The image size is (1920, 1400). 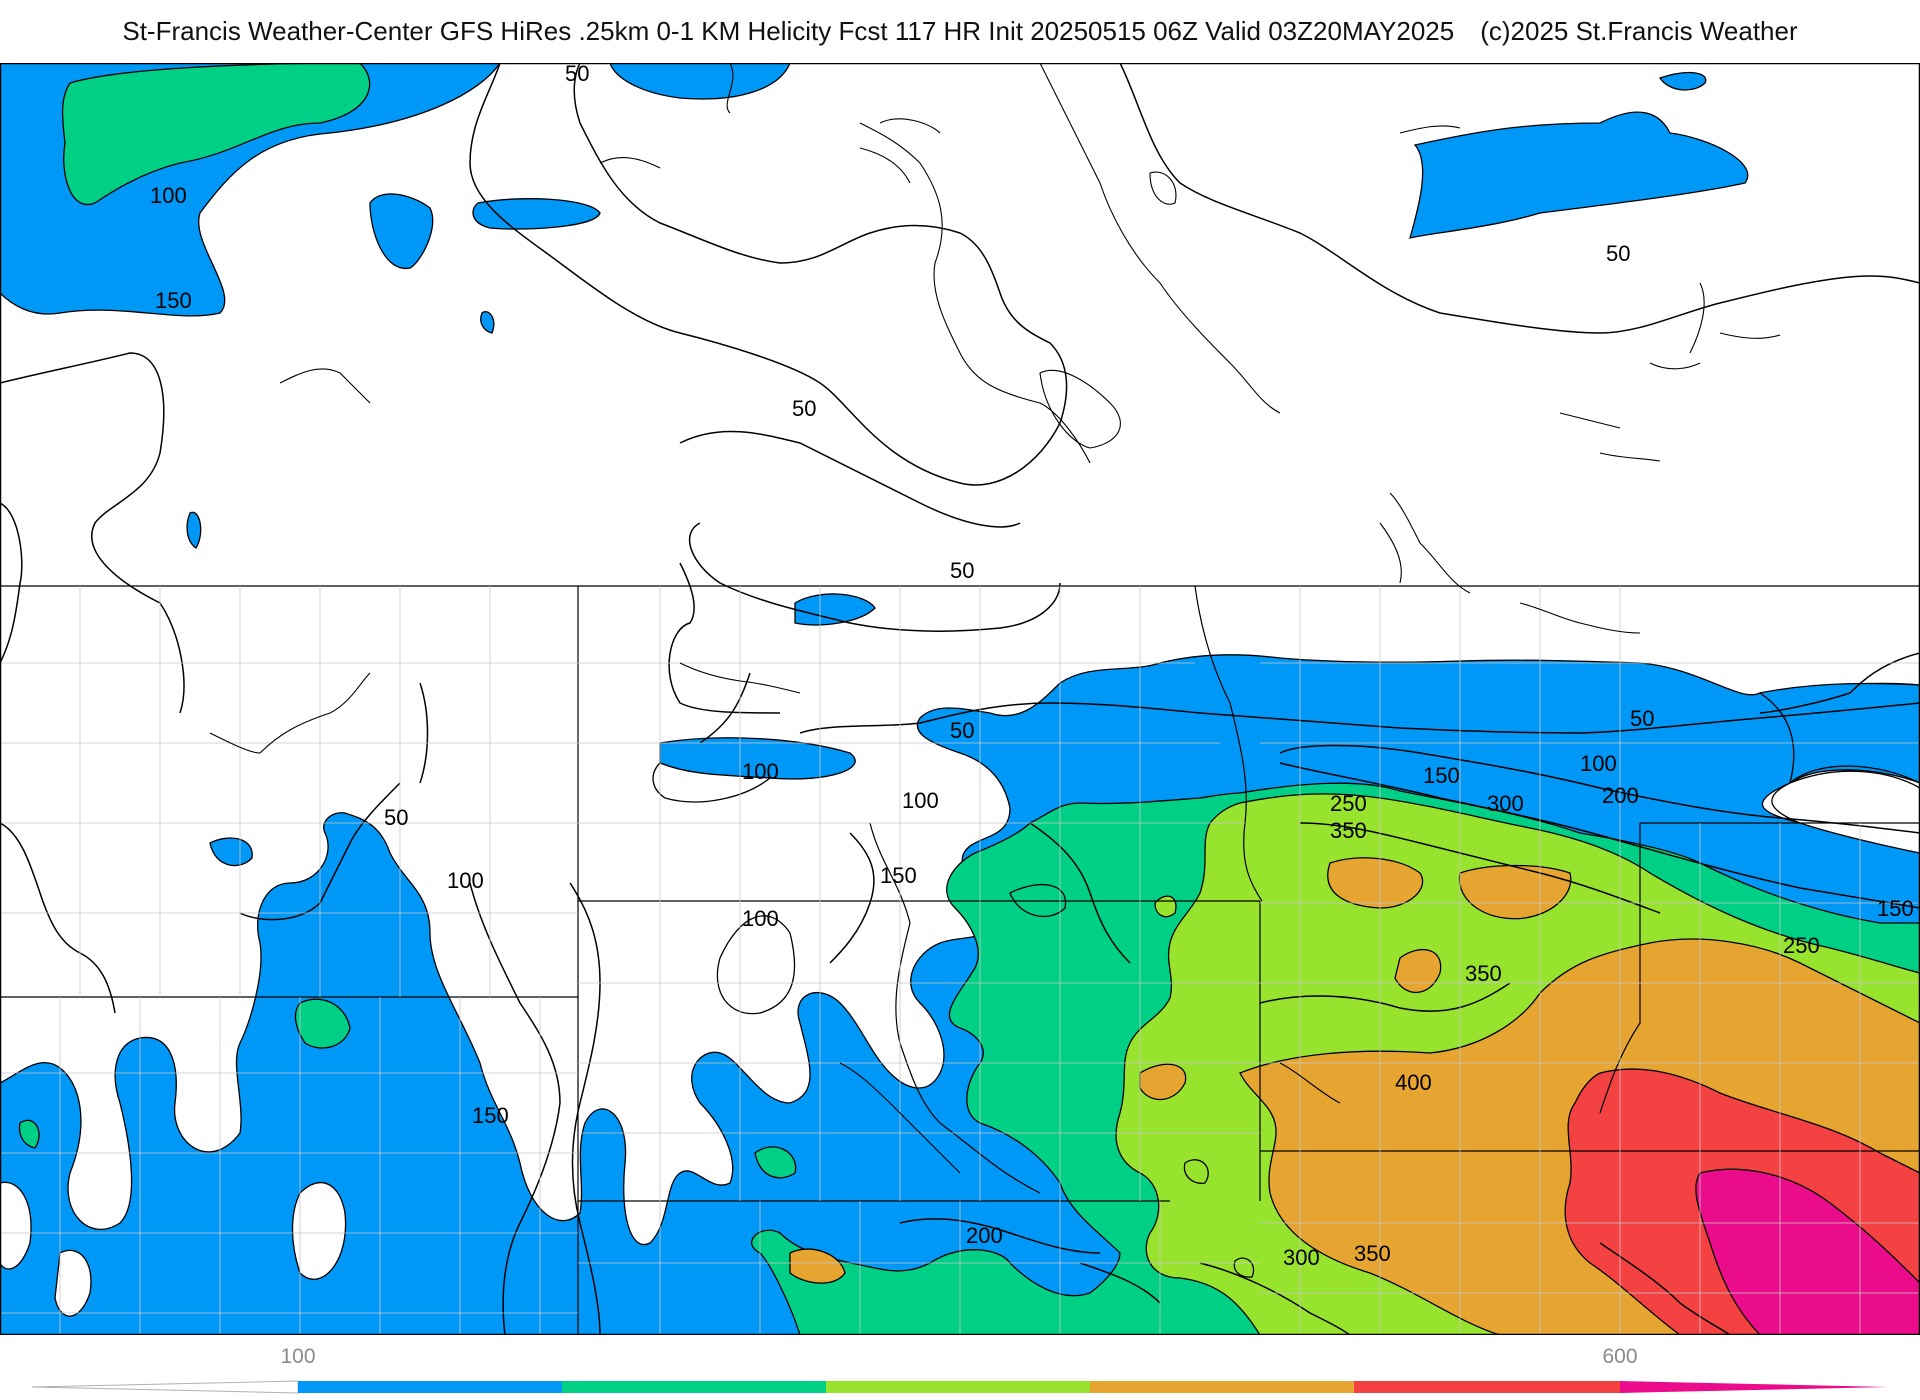 I want to click on contour-label-150-b: 150, so click(x=898, y=875).